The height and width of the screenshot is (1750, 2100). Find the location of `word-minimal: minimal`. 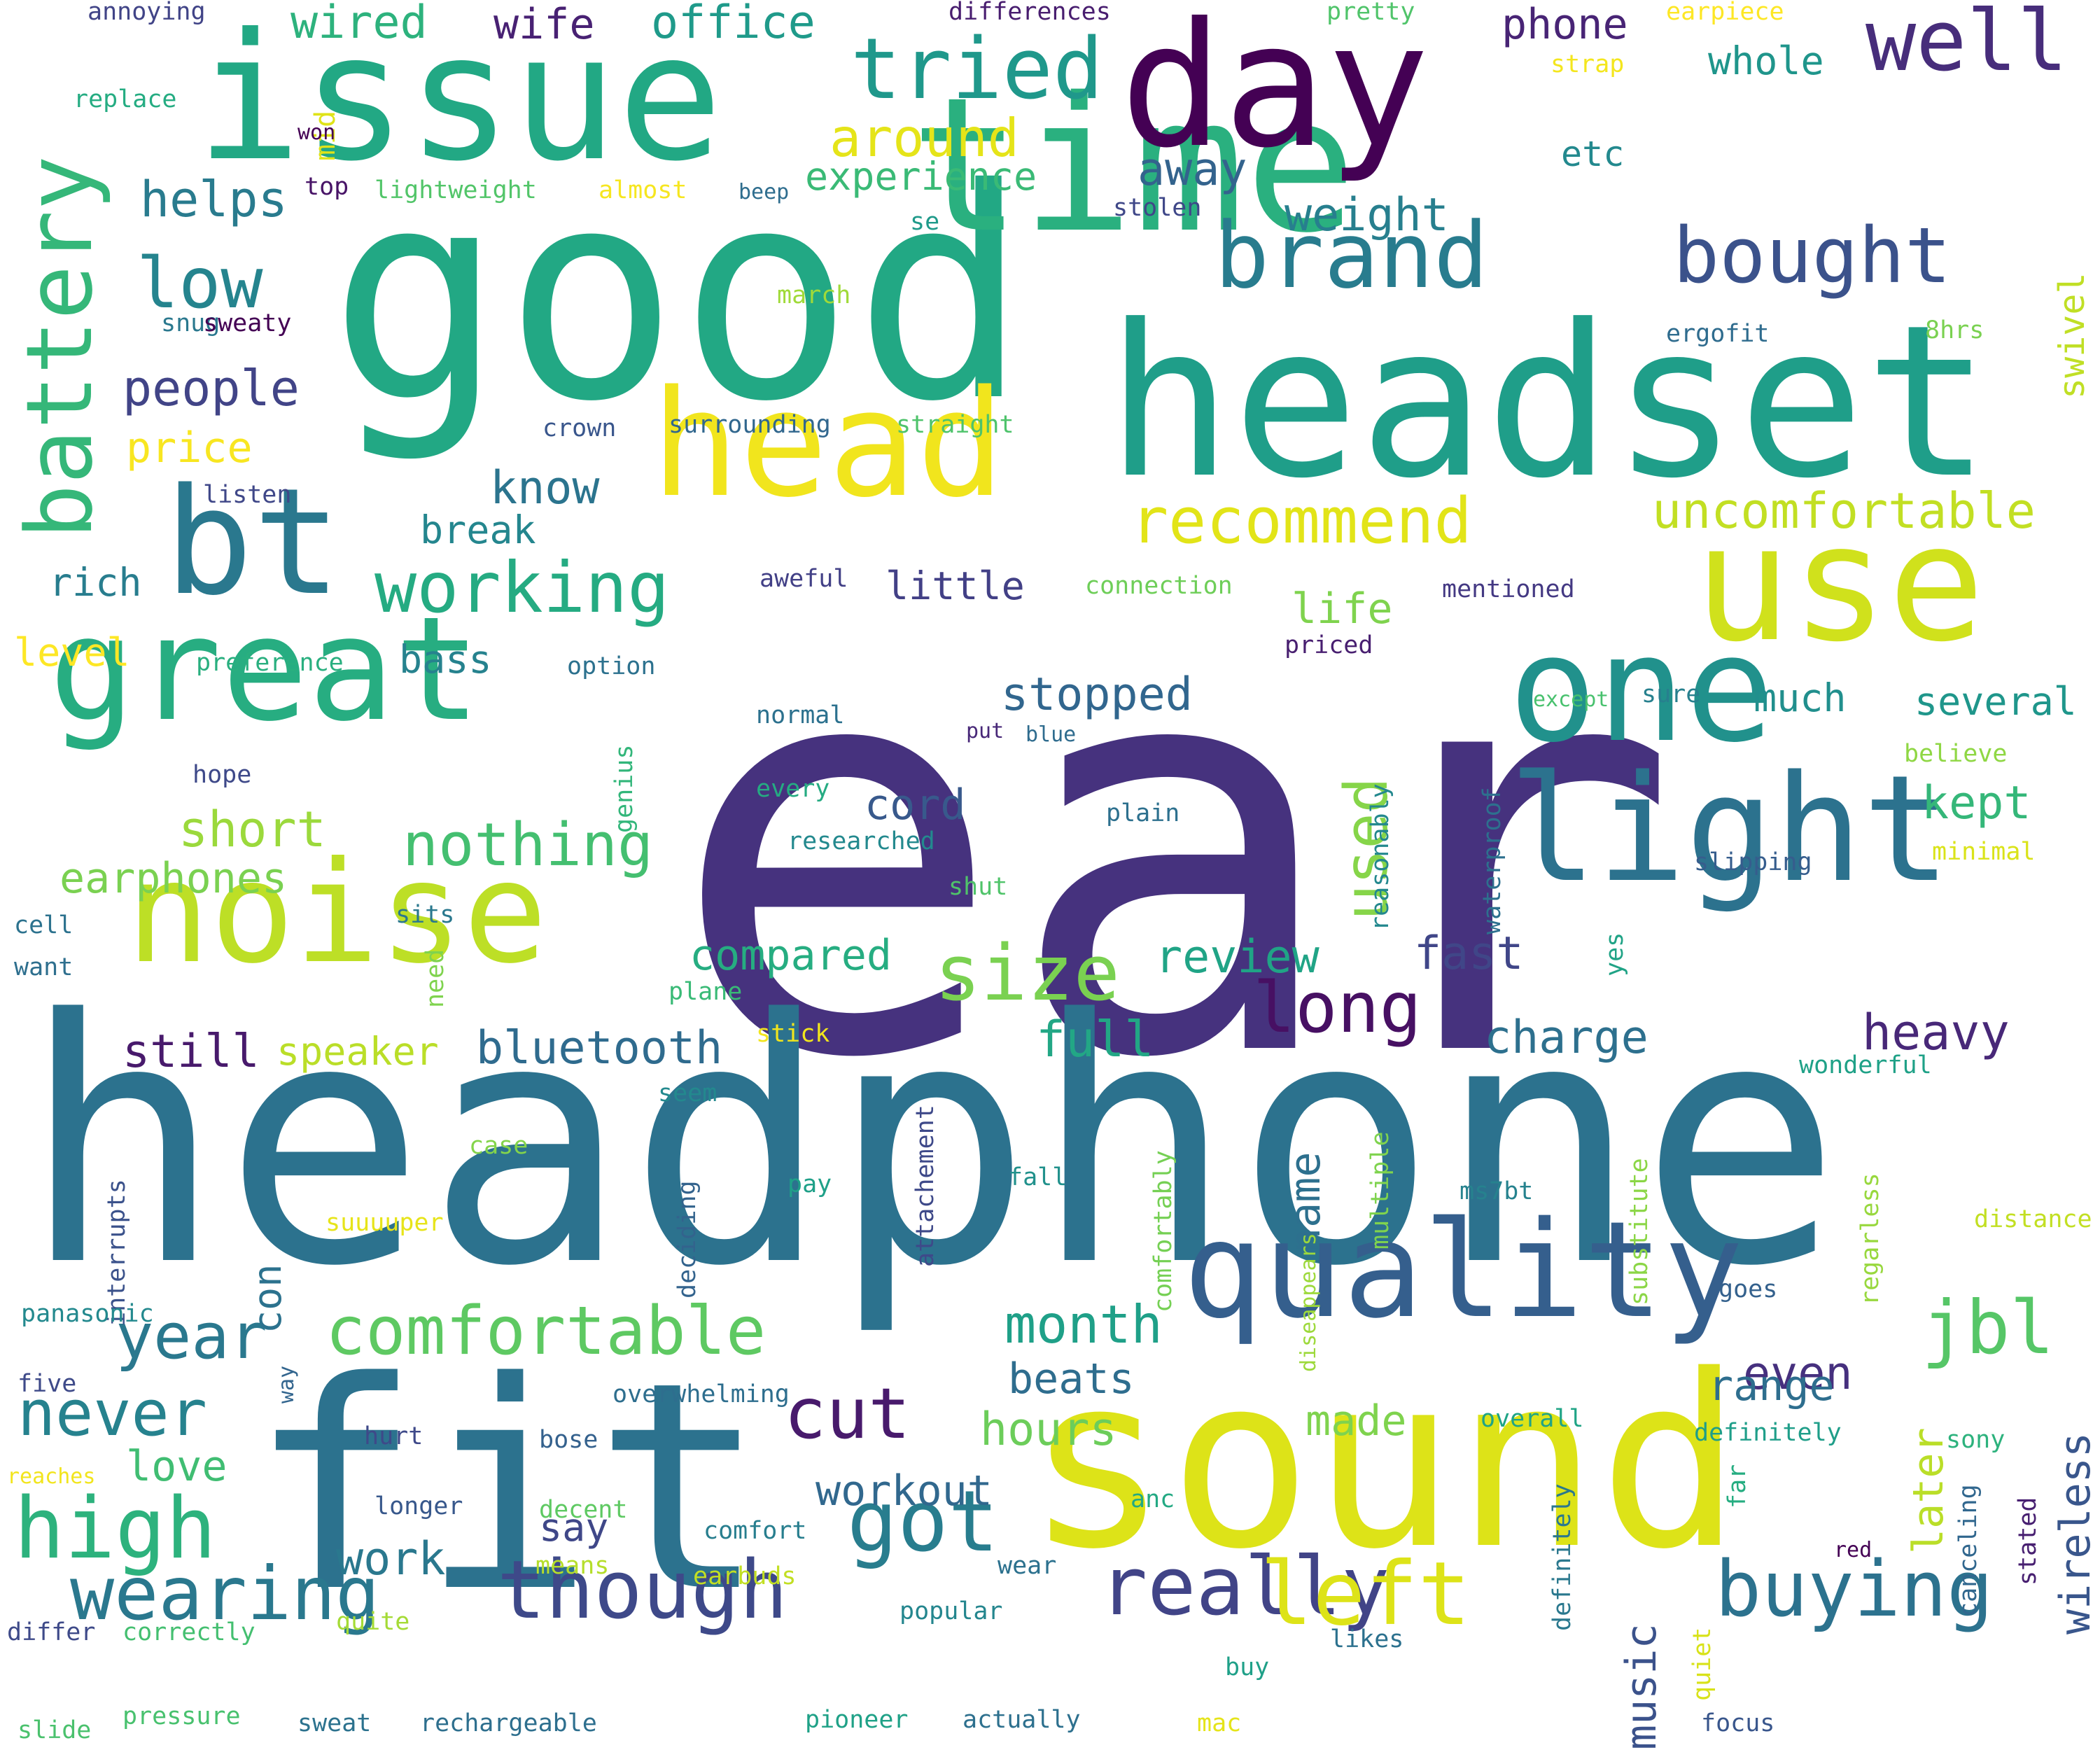

word-minimal: minimal is located at coordinates (1984, 852).